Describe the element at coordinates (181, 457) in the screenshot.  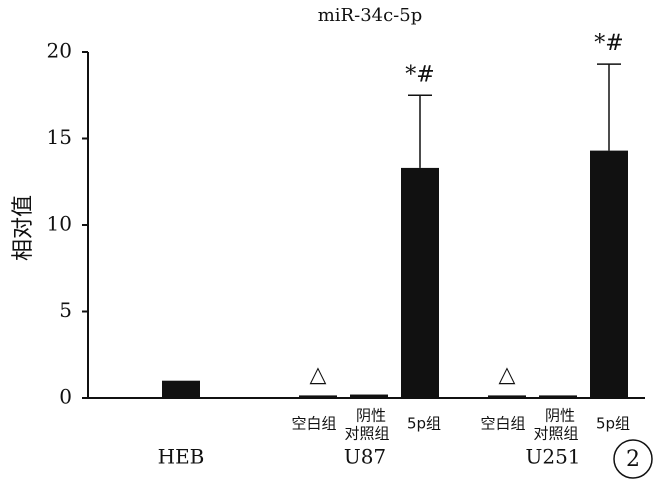
I see `group-label: HEB` at that location.